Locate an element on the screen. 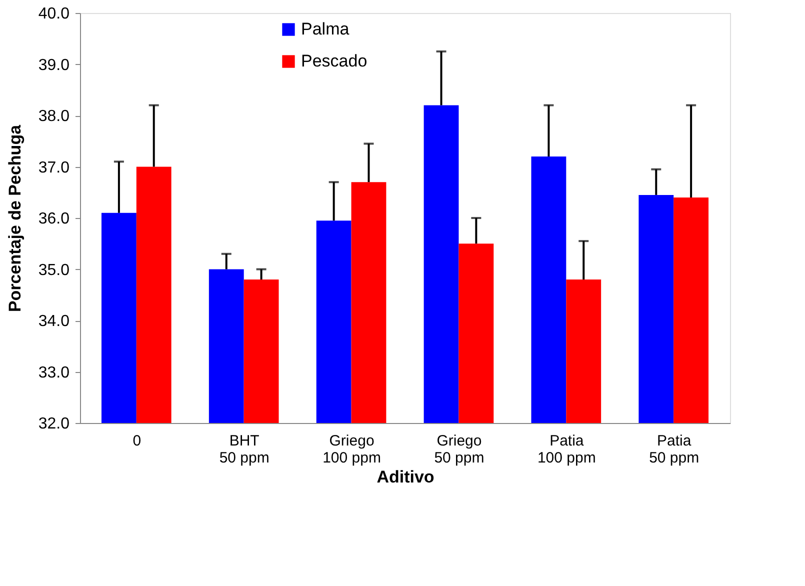 Image resolution: width=805 pixels, height=586 pixels. y-tick-label: 36.0 is located at coordinates (54, 219).